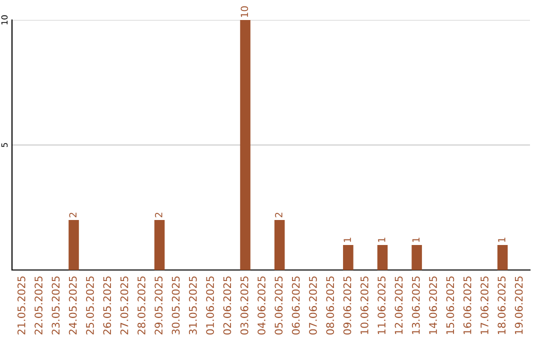  I want to click on x-tick-label: 15.06.2025, so click(450, 305).